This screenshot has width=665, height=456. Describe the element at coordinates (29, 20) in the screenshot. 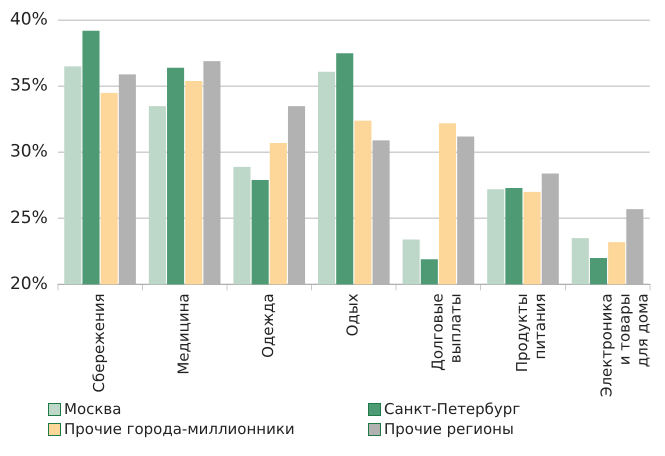

I see `y-tick-label: 40%` at that location.